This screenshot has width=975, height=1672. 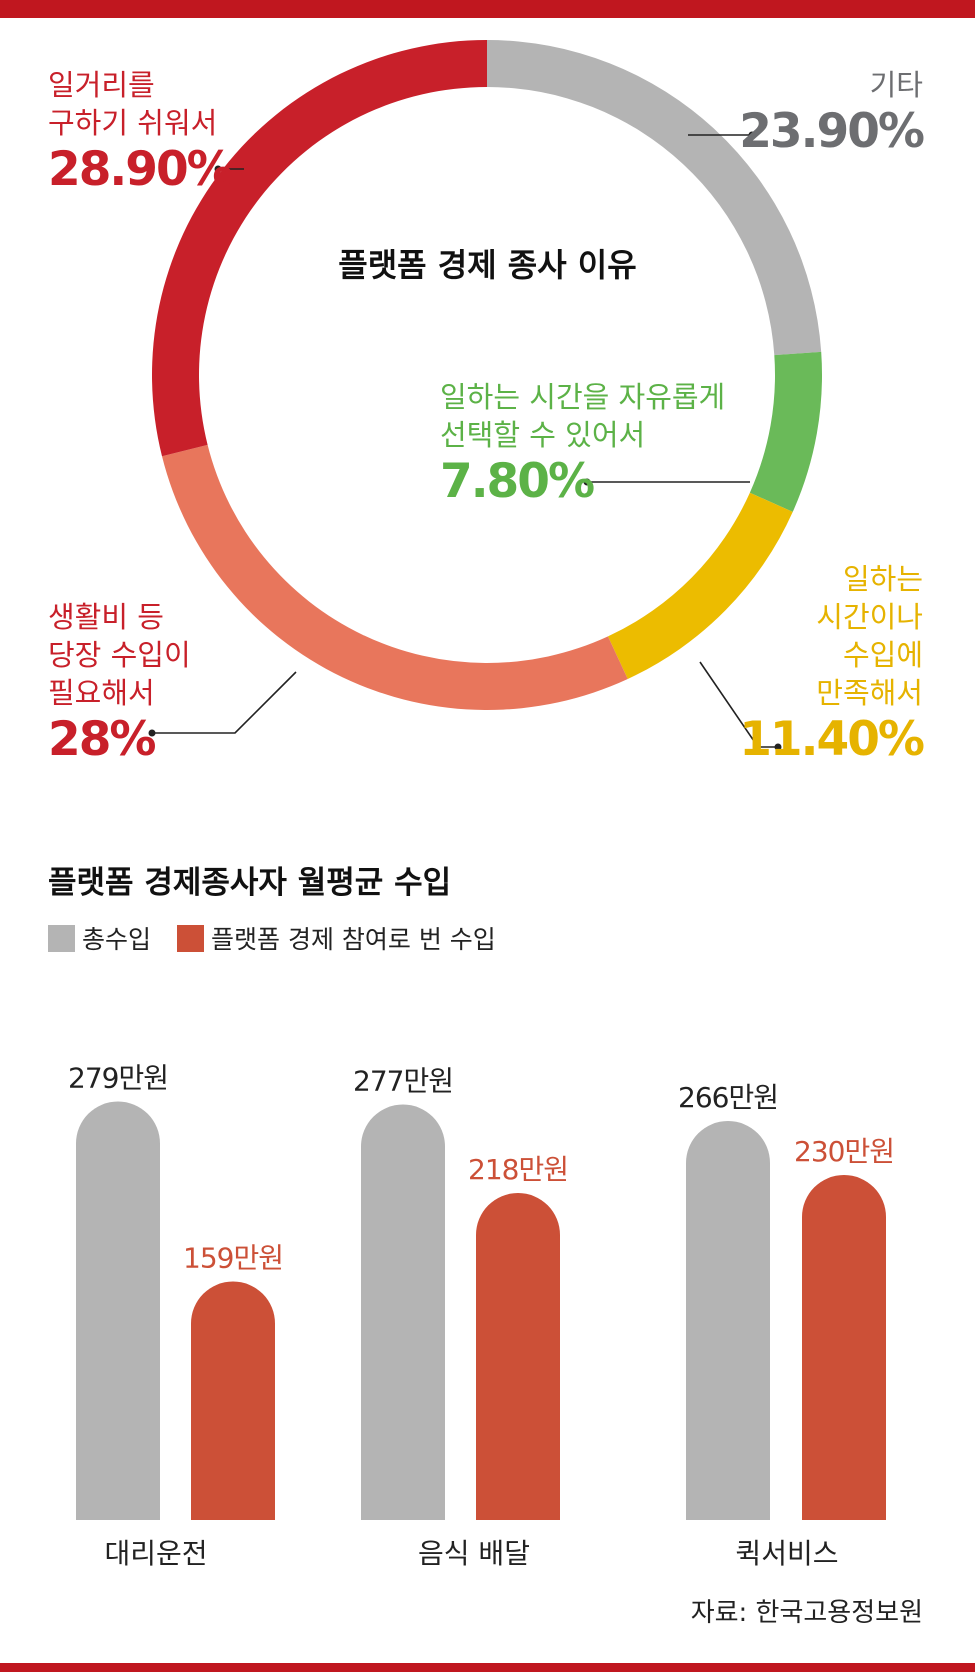 I want to click on legend: 총수입 플랫폼 경제 참여로 번 수입, so click(x=272, y=938).